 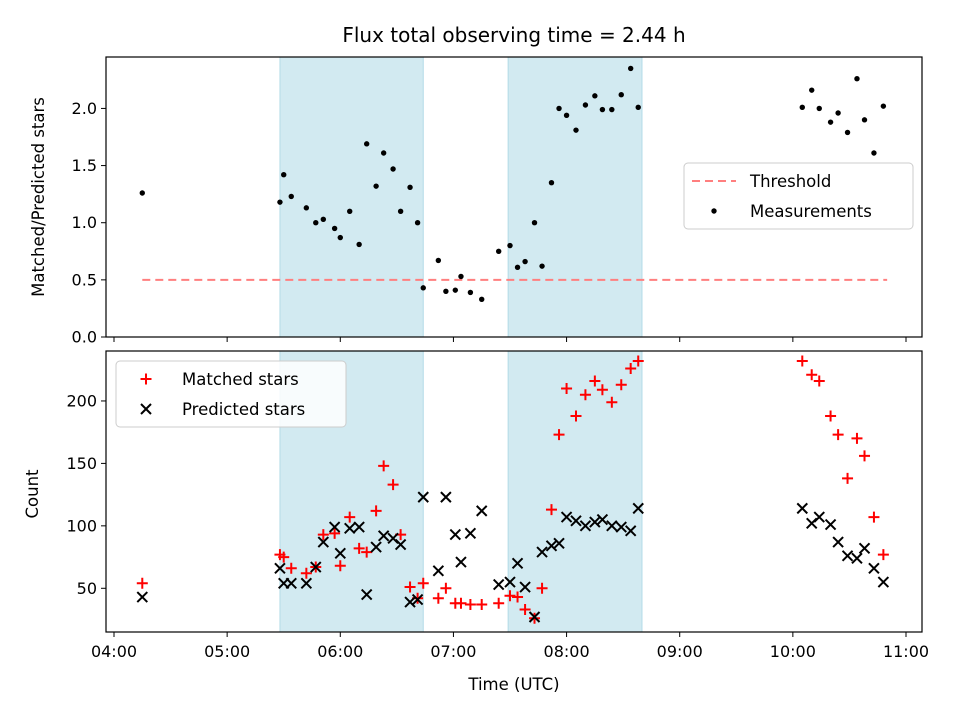 What do you see at coordinates (340, 651) in the screenshot?
I see `x-tick-label: 06:00` at bounding box center [340, 651].